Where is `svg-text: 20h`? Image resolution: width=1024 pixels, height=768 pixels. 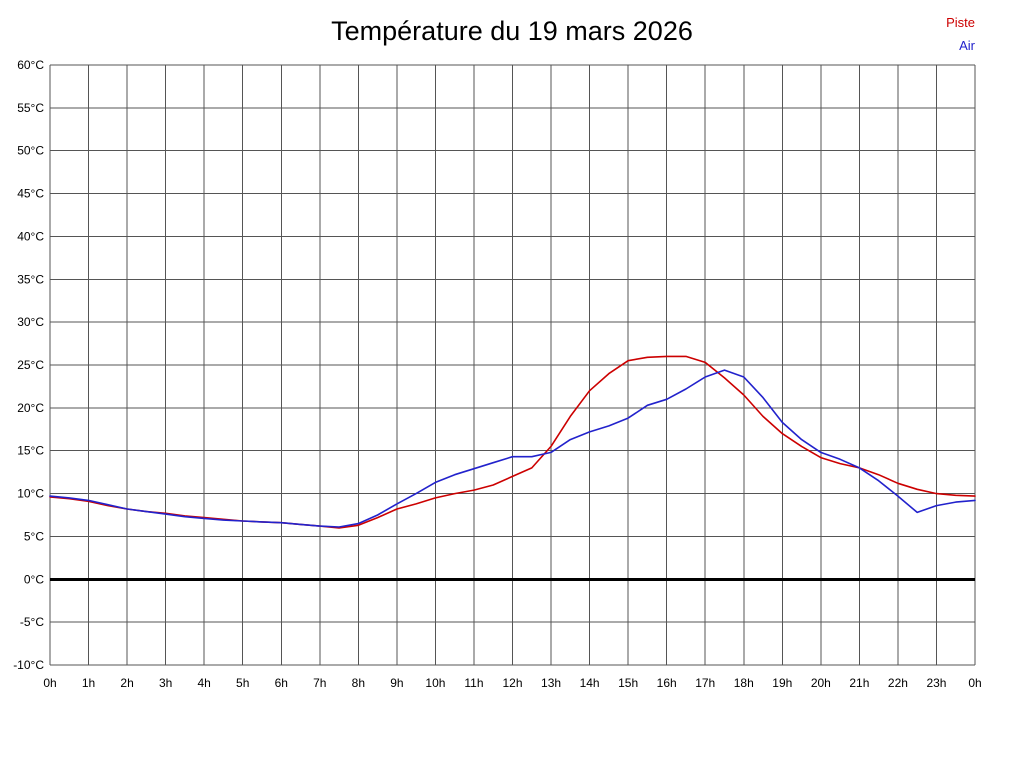
svg-text: 20h is located at coordinates (821, 683).